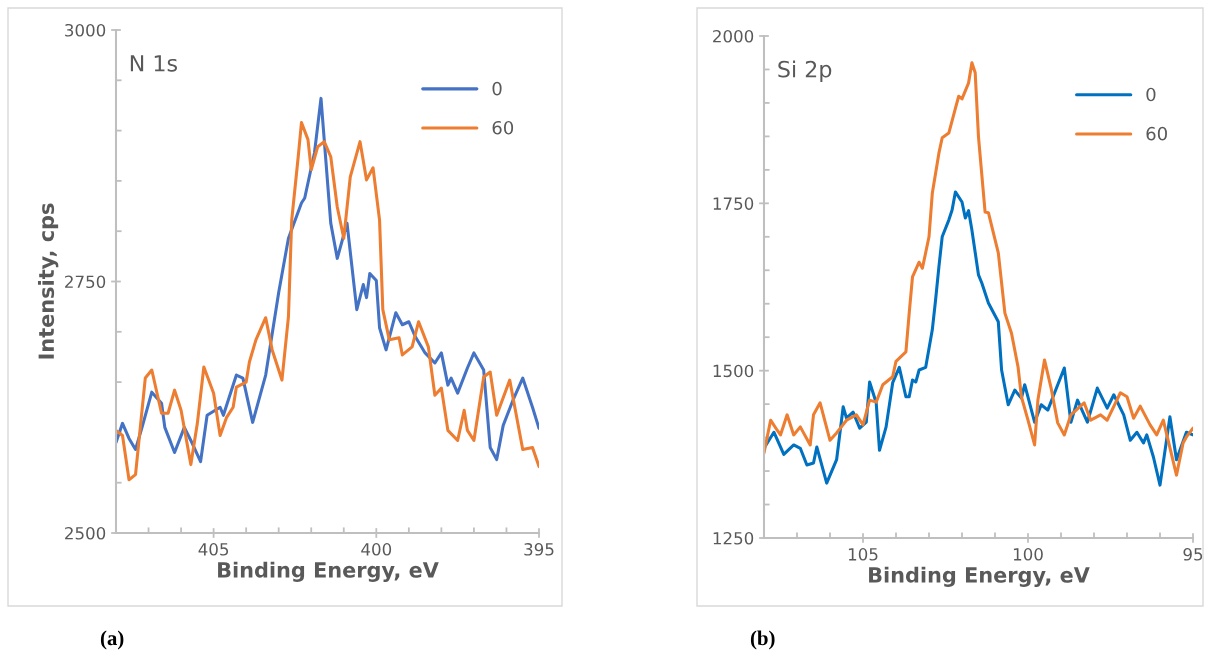  What do you see at coordinates (48, 281) in the screenshot?
I see `y-axis-title: Intensity, cps` at bounding box center [48, 281].